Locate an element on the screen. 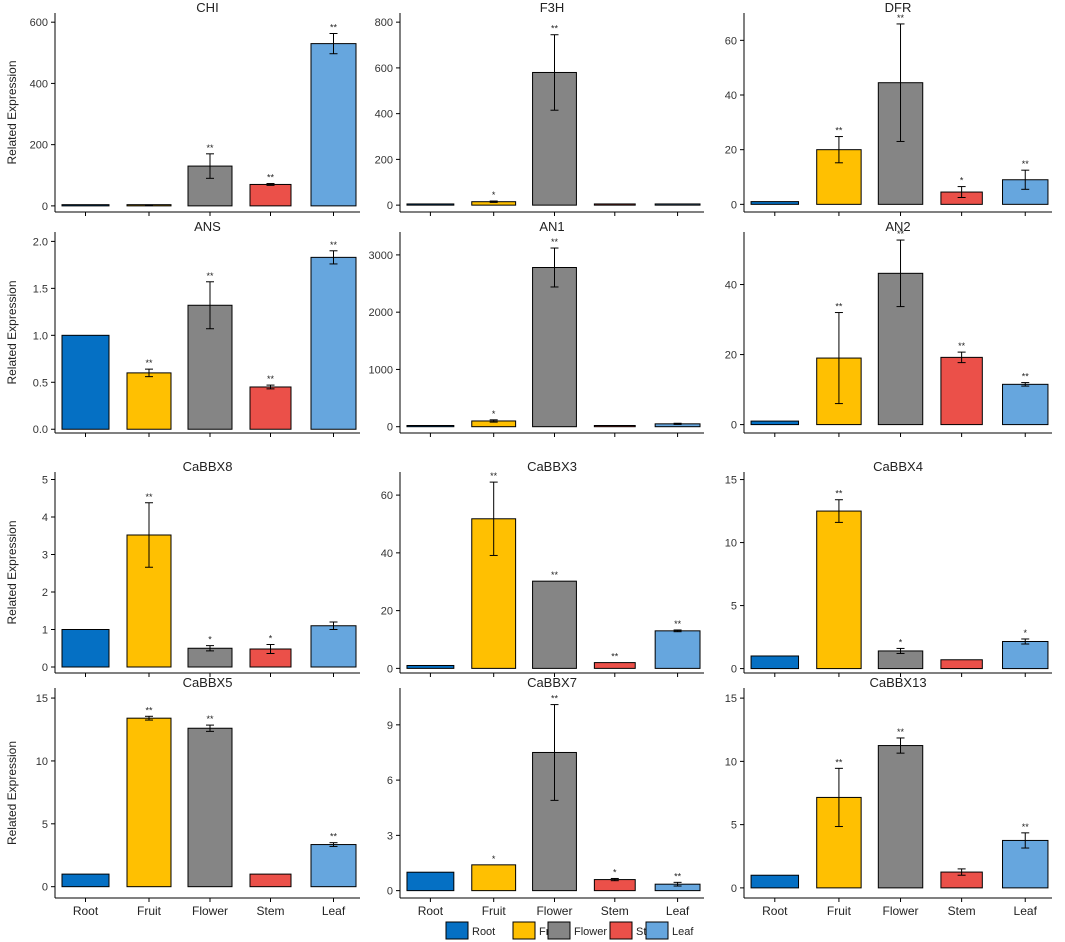 The width and height of the screenshot is (1065, 942). legend-swatch-stem is located at coordinates (621, 930).